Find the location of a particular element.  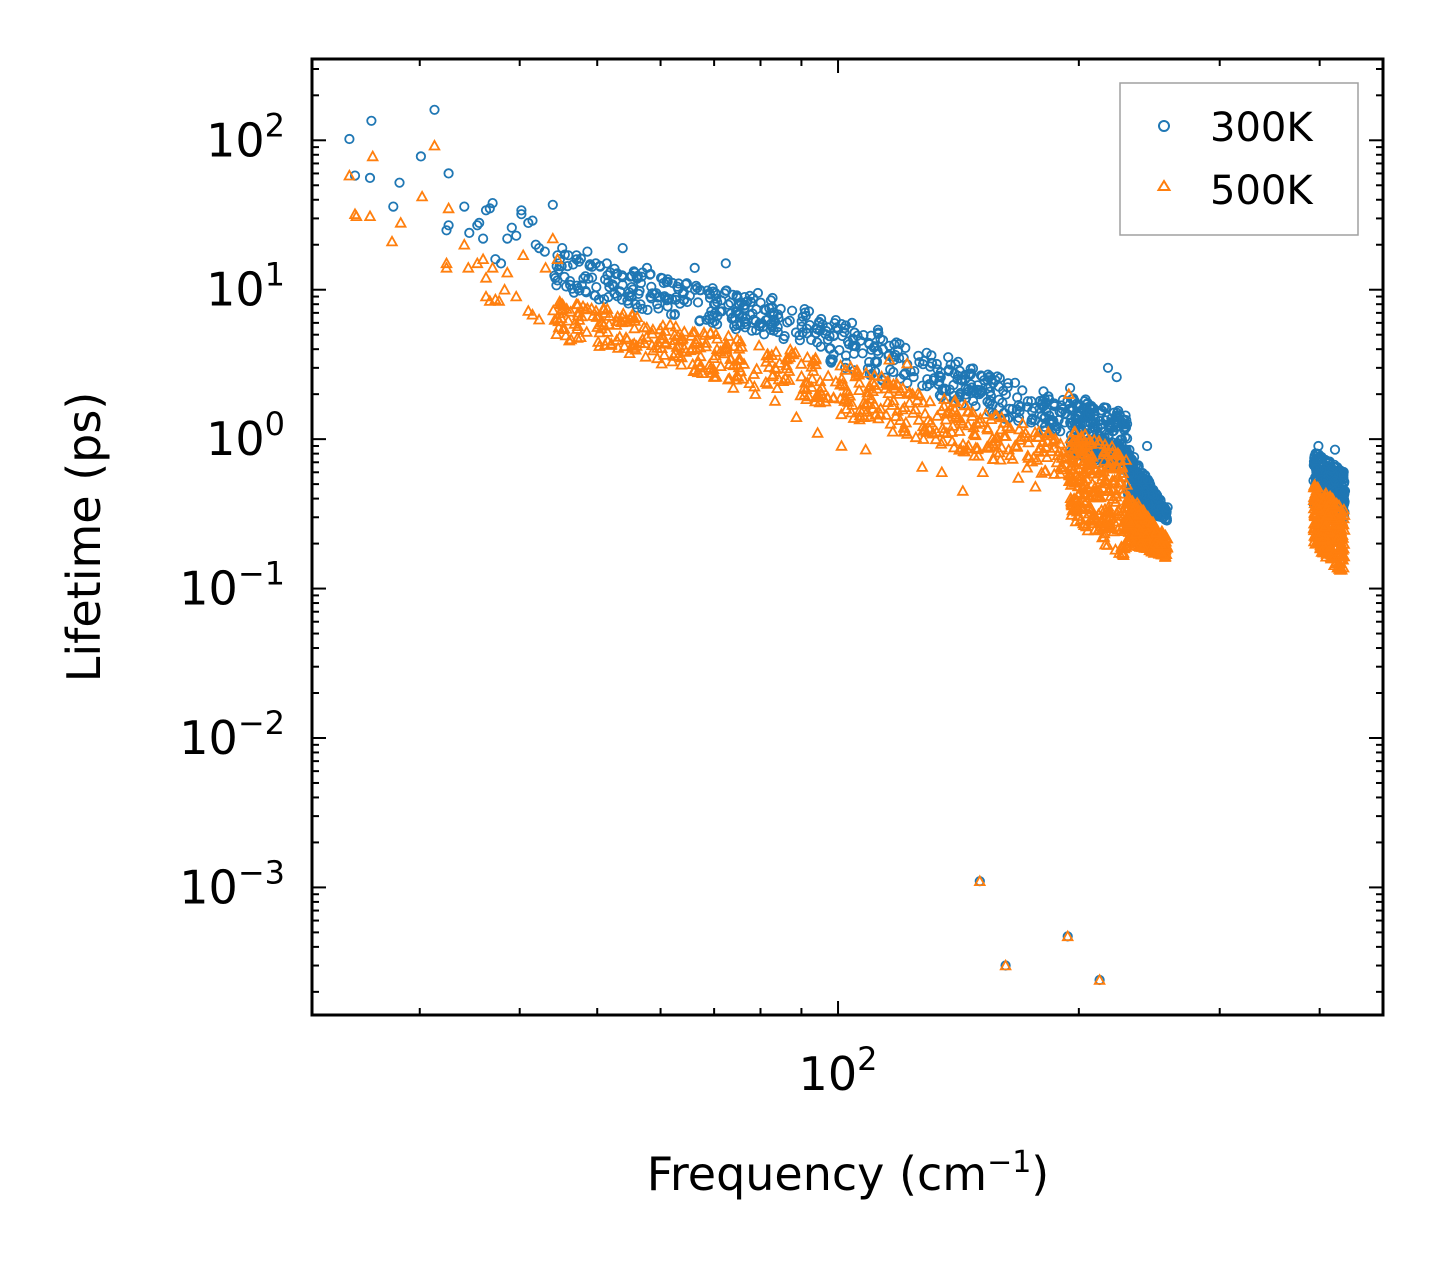

legend-marker-500k is located at coordinates (1164, 185).